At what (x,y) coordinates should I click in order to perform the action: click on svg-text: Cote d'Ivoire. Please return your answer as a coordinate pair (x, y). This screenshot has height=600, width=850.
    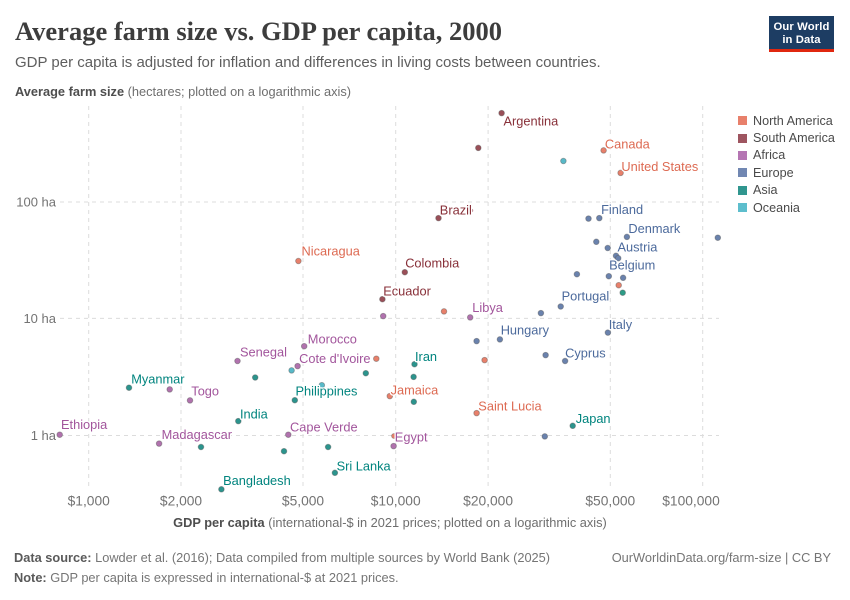
    Looking at the image, I should click on (334, 358).